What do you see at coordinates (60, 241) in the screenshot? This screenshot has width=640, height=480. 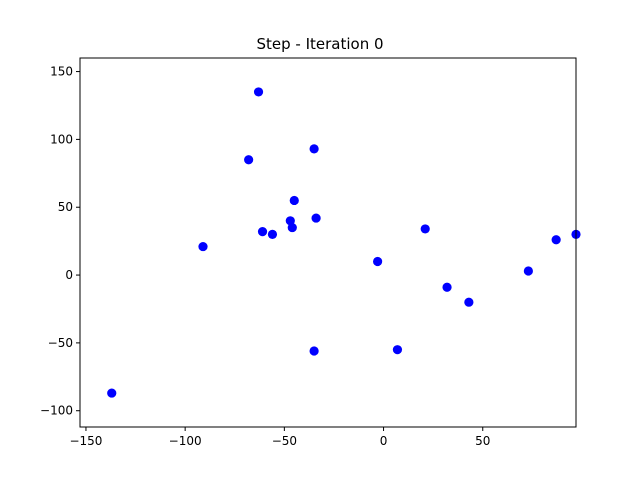 I see `y-axis: −100 −50 0 50 100 150` at bounding box center [60, 241].